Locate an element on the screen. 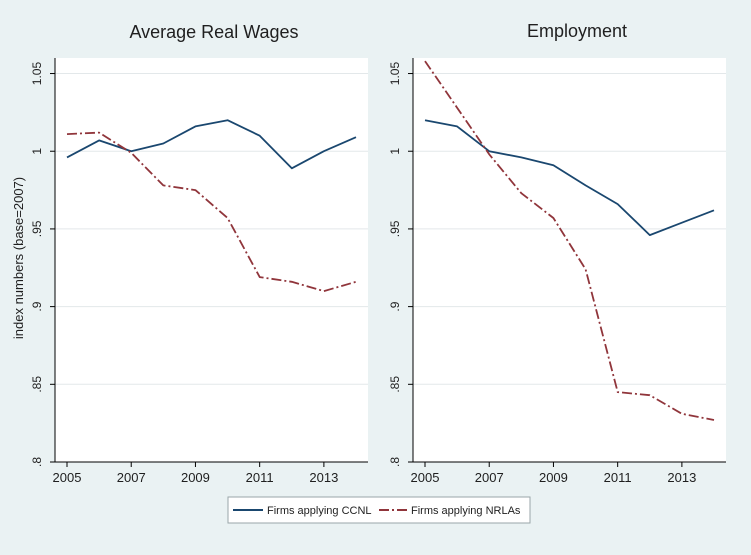  legend-label-nrlas: Firms applying NRLAs is located at coordinates (466, 511).